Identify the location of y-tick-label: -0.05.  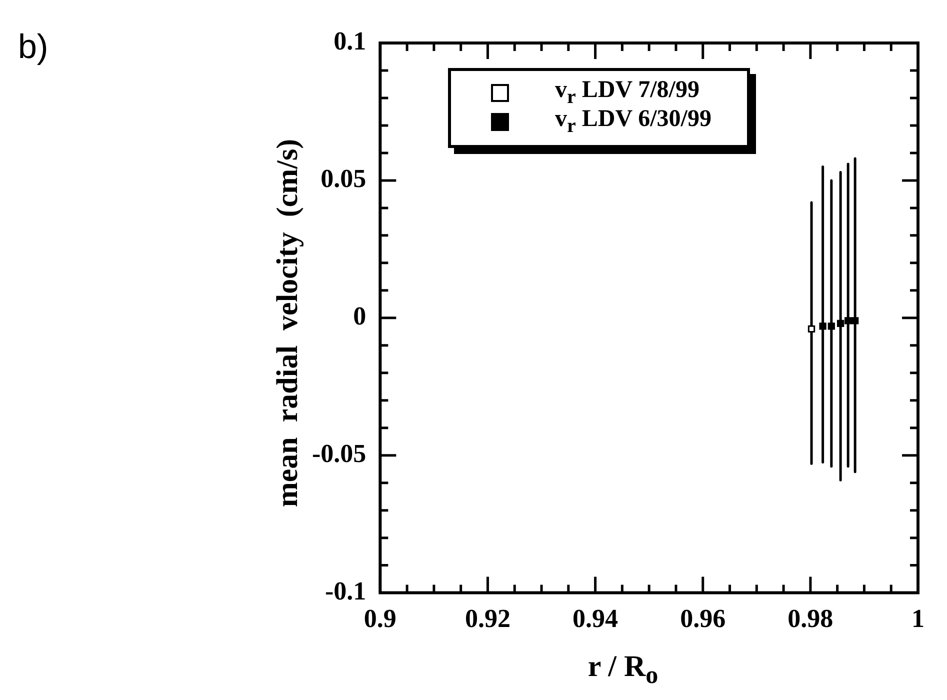
(339, 453).